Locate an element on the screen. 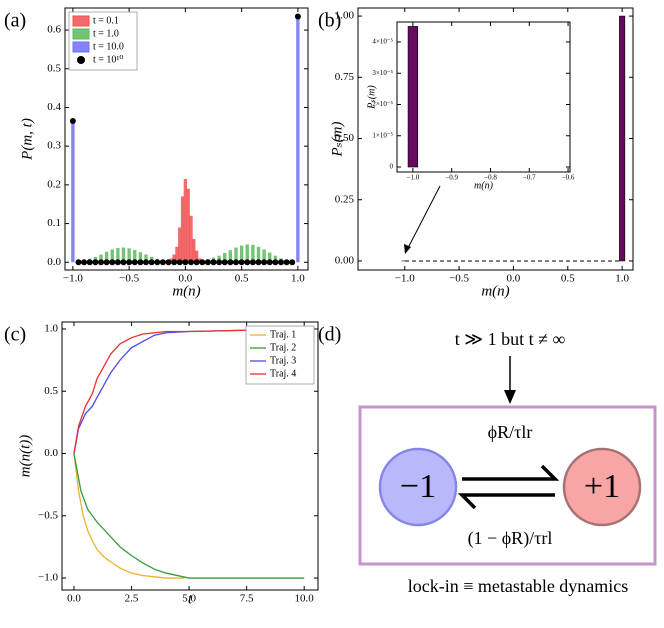 The width and height of the screenshot is (664, 628). y-tick-label: 0.25 is located at coordinates (345, 199).